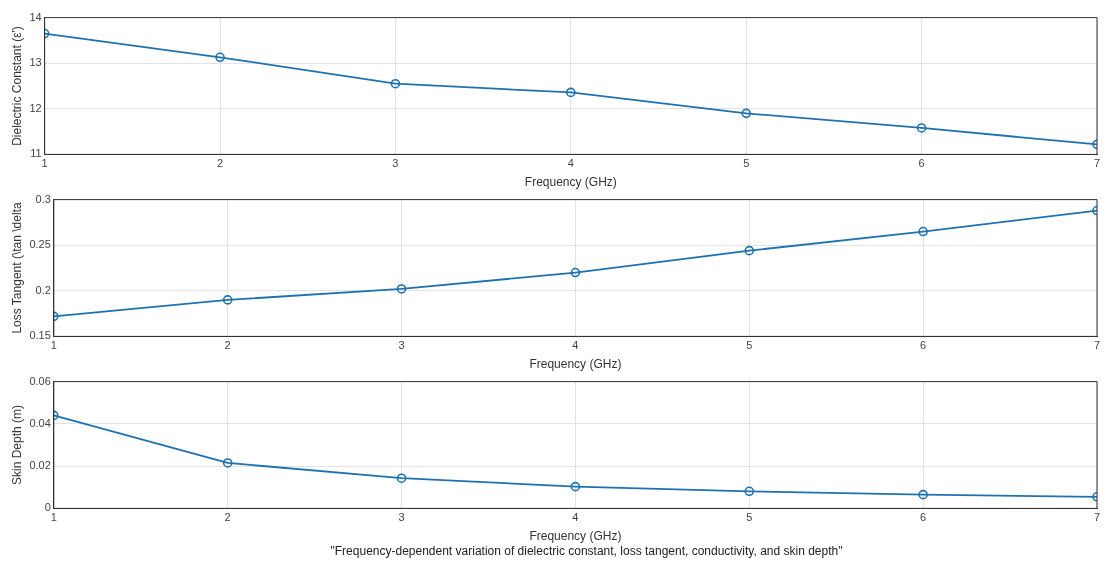 Image resolution: width=1105 pixels, height=569 pixels. I want to click on y-tick-label: 0.25, so click(40, 244).